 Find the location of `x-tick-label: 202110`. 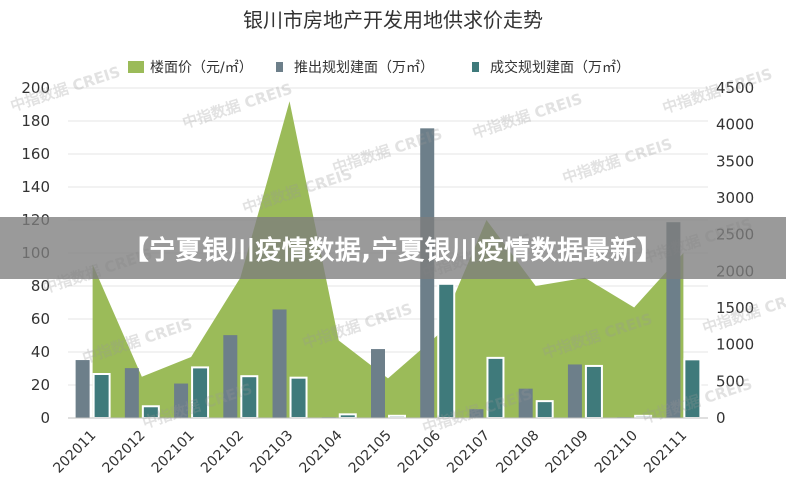

x-tick-label: 202110 is located at coordinates (616, 452).